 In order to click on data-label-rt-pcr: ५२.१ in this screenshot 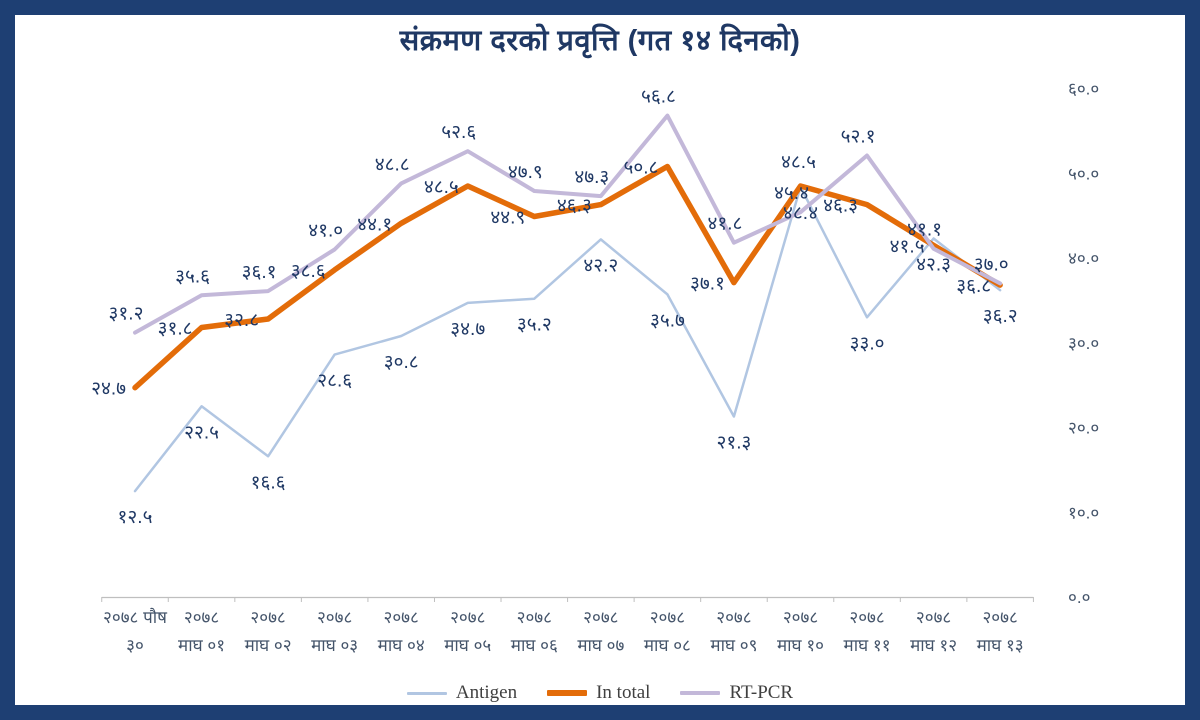, I will do `click(858, 136)`.